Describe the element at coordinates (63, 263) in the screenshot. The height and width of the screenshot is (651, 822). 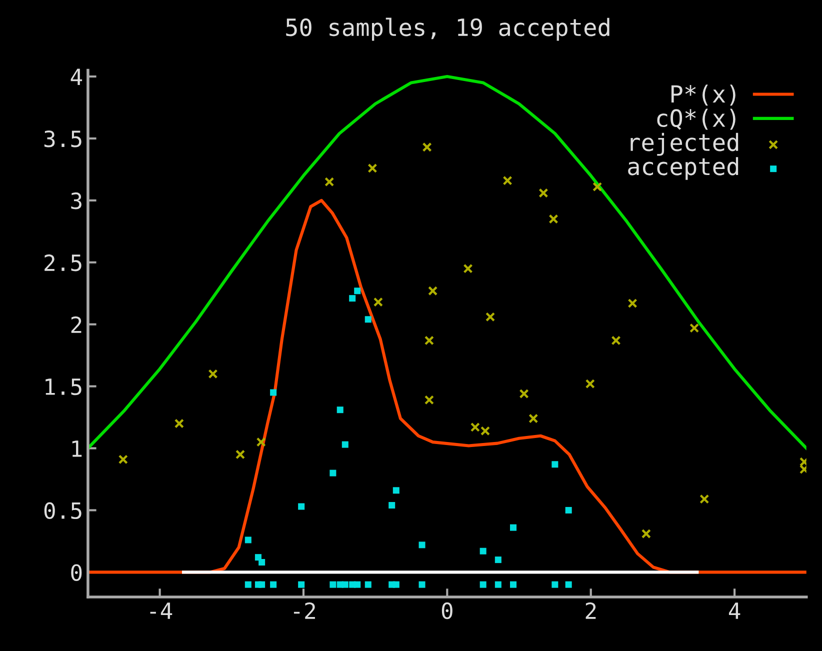
I see `y-tick-label: 2.5` at that location.